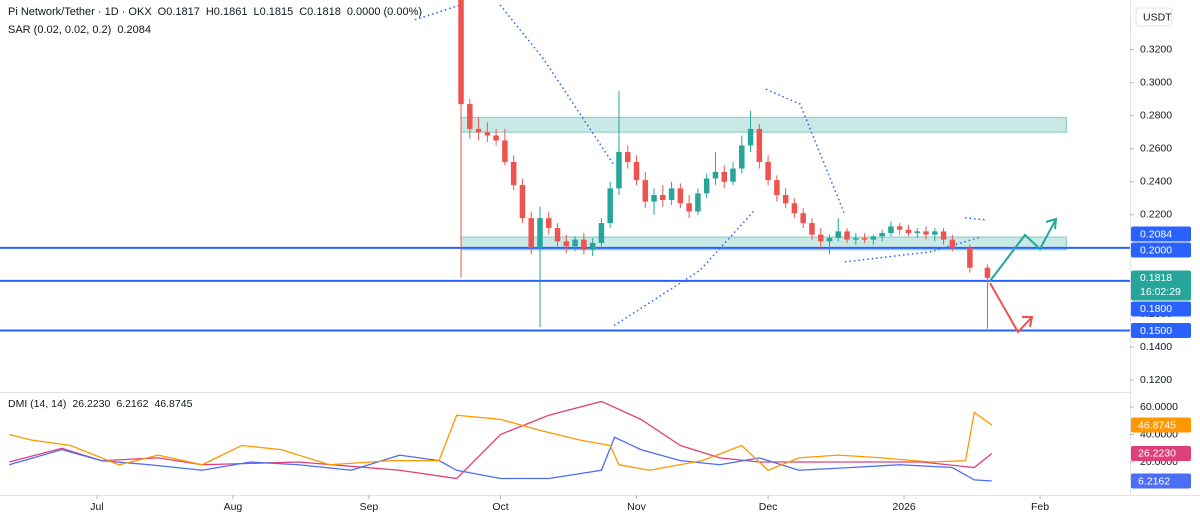 This screenshot has width=1200, height=524. What do you see at coordinates (1156, 215) in the screenshot?
I see `y-tick-label: 0.2200` at bounding box center [1156, 215].